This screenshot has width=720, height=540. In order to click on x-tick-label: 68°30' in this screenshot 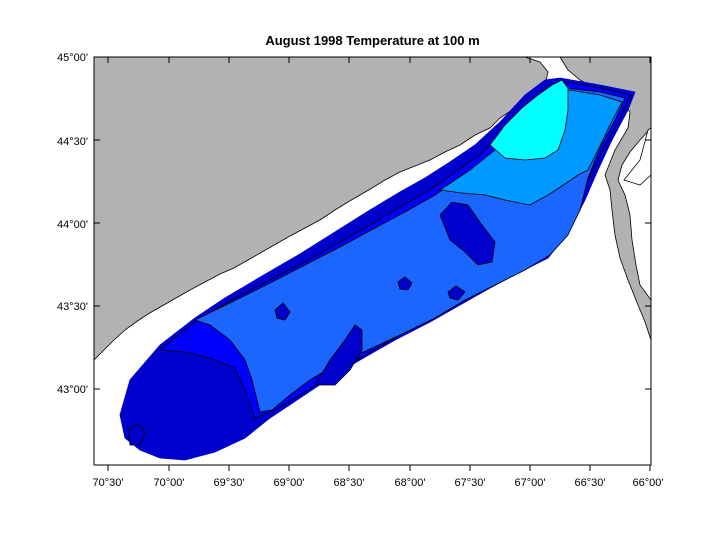, I will do `click(349, 483)`.